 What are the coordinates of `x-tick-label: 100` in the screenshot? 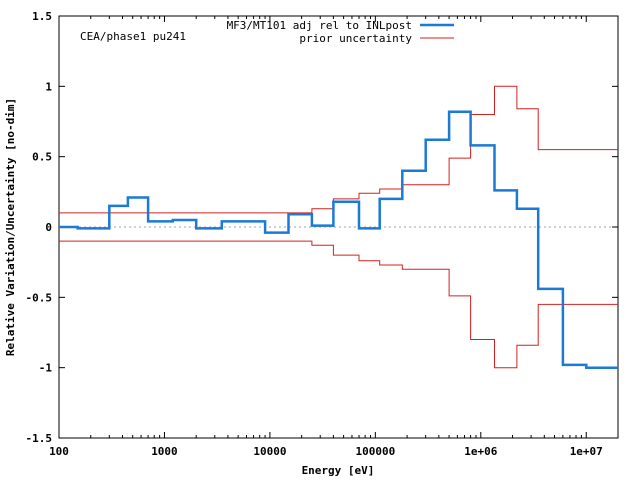 It's located at (59, 451).